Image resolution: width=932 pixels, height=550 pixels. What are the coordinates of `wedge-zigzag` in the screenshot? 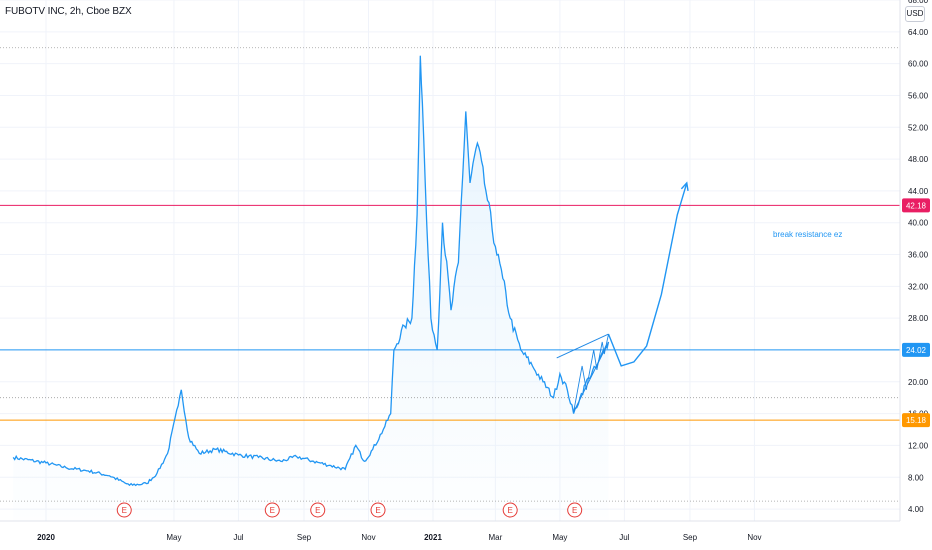 It's located at (591, 373).